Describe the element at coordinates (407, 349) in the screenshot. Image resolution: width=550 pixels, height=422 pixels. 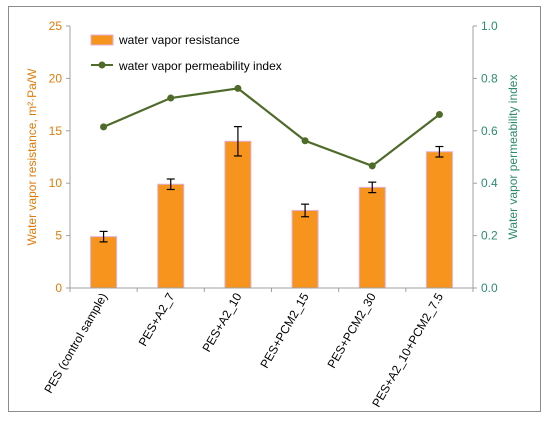
I see `x-tick-label: PES+A2_10+PCM2_7.5` at that location.